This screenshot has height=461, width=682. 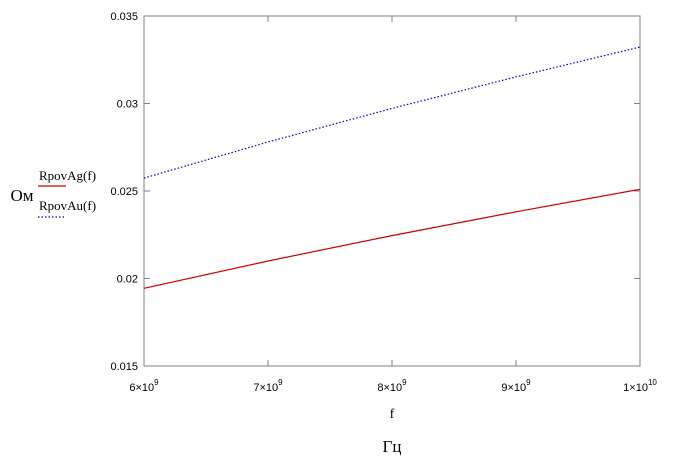 What do you see at coordinates (124, 367) in the screenshot?
I see `y-tick-label: 0.015` at bounding box center [124, 367].